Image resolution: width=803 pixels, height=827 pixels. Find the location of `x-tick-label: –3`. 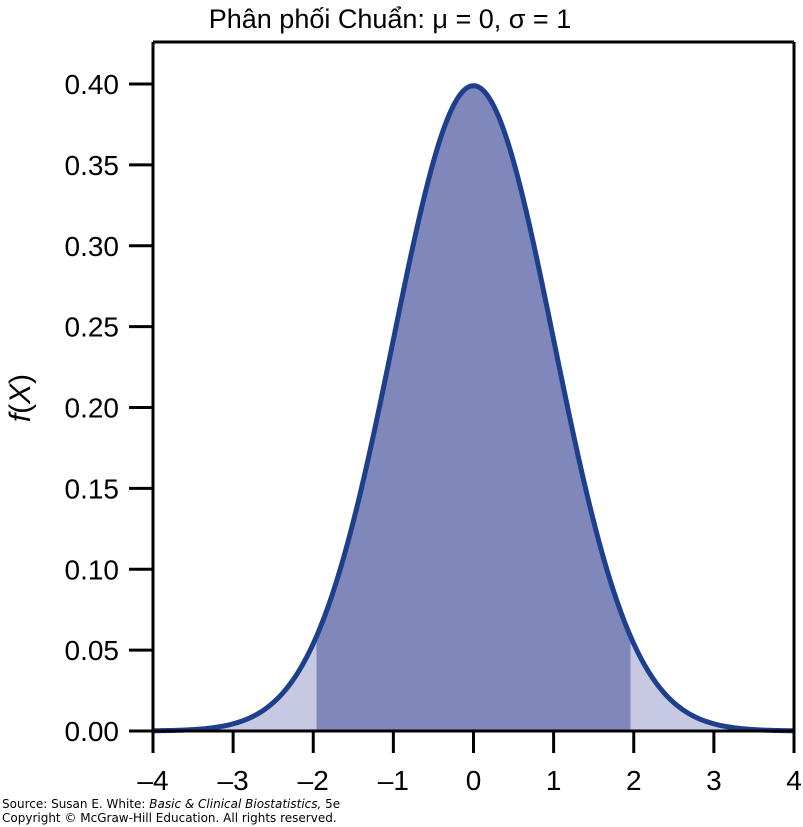

x-tick-label: –3 is located at coordinates (233, 780).